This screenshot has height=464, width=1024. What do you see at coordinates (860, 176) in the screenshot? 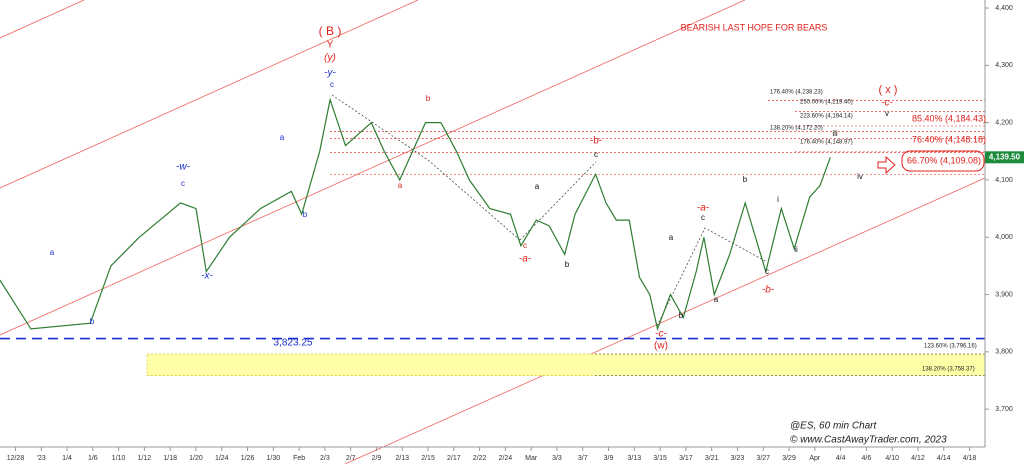
I see `wave-label: iv` at bounding box center [860, 176].